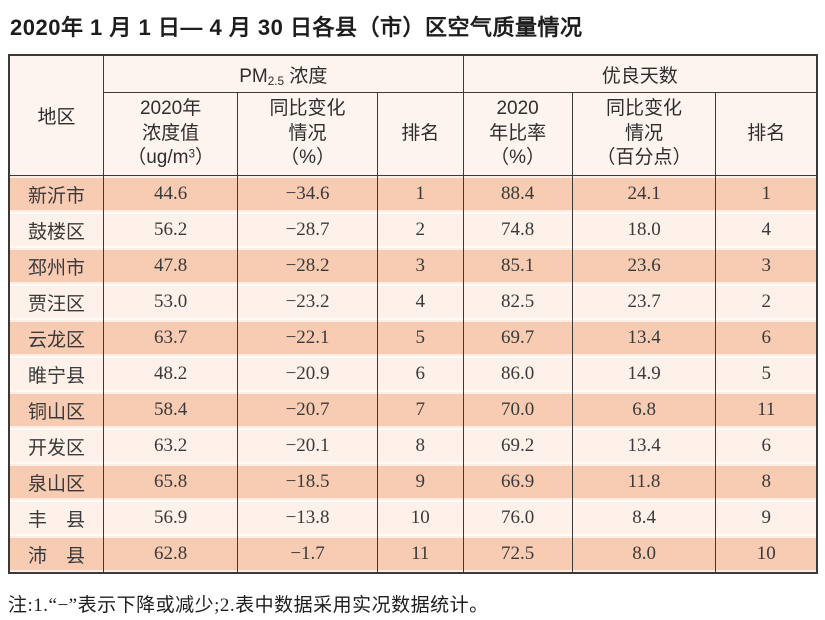 The width and height of the screenshot is (825, 620). Describe the element at coordinates (56, 115) in the screenshot. I see `header-region: 地区` at that location.